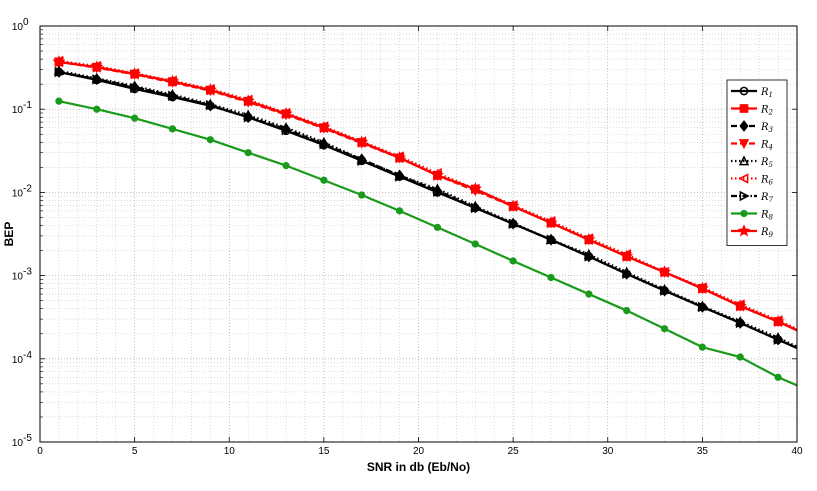 The width and height of the screenshot is (817, 491). What do you see at coordinates (752, 180) in the screenshot?
I see `legend-item: R6` at bounding box center [752, 180].